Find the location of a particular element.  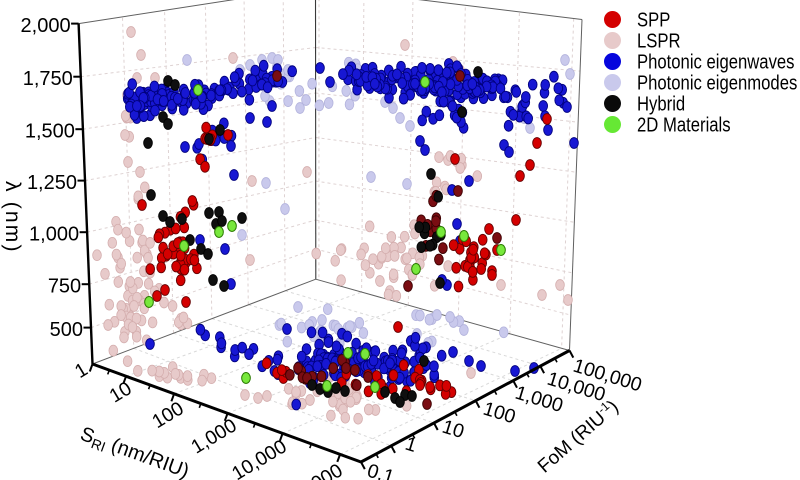

svg-text: LSPR is located at coordinates (659, 42).